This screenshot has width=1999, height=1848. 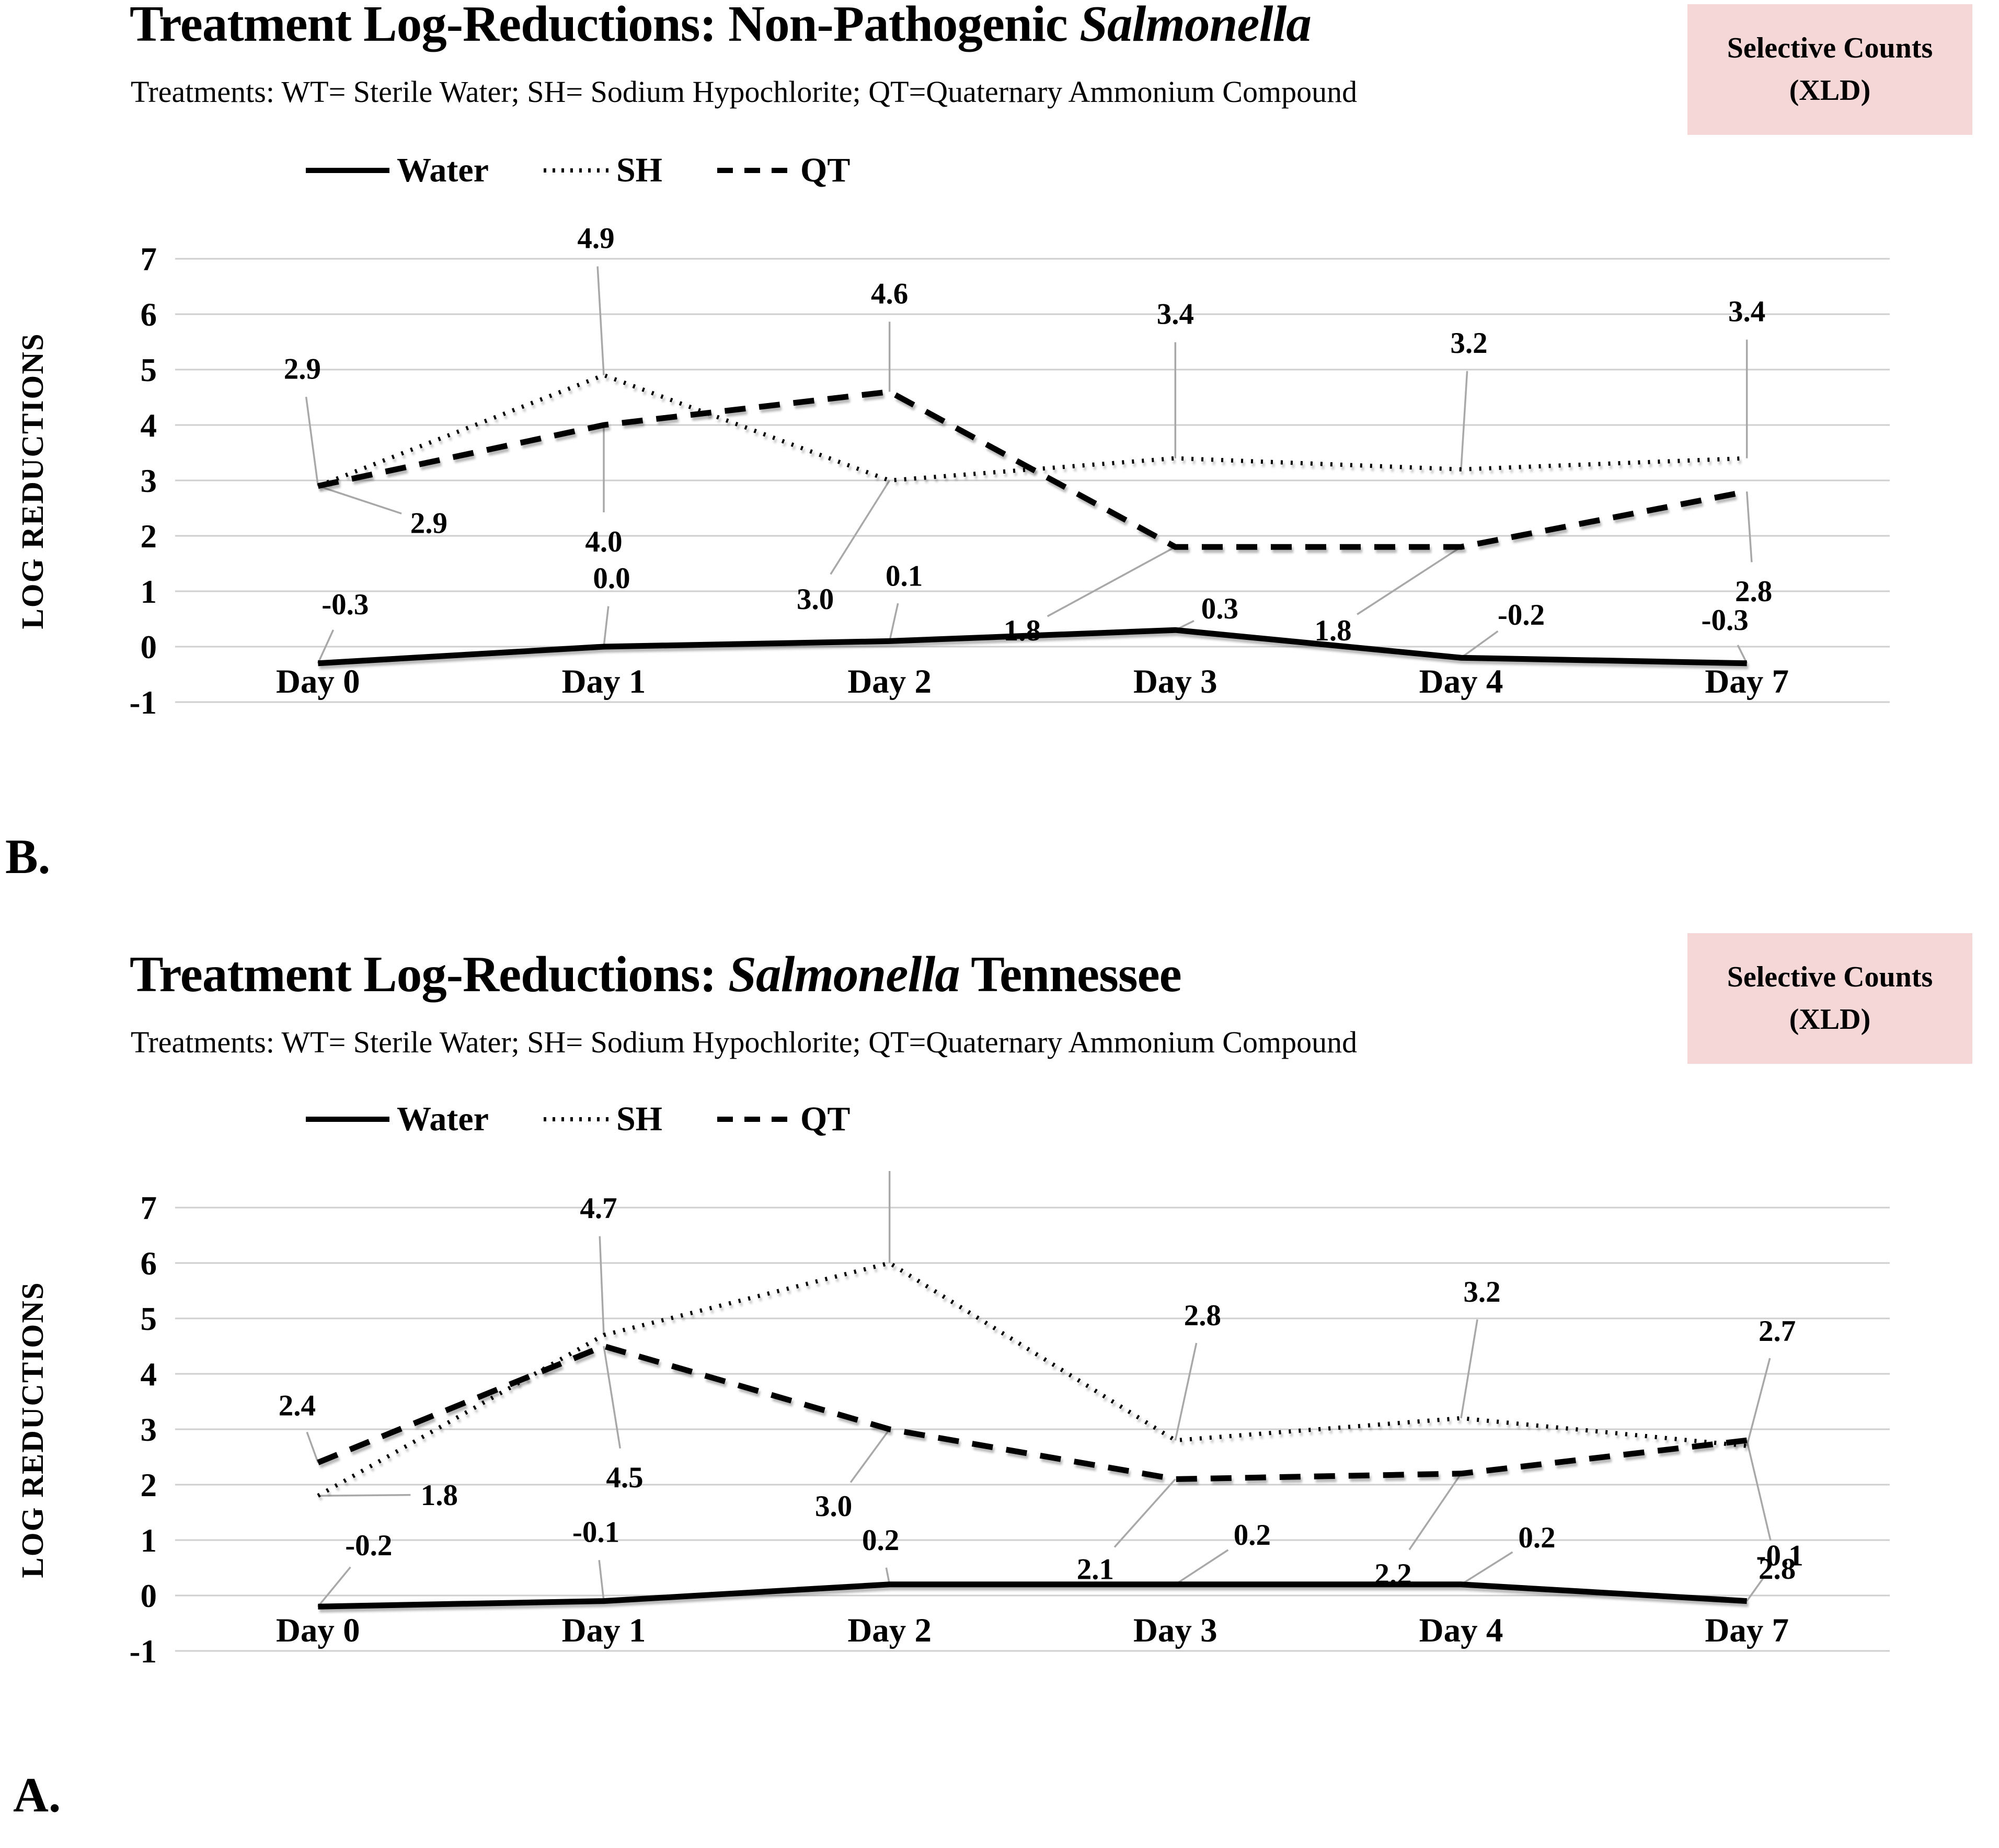 What do you see at coordinates (598, 1208) in the screenshot?
I see `data-label-sh: 4.7` at bounding box center [598, 1208].